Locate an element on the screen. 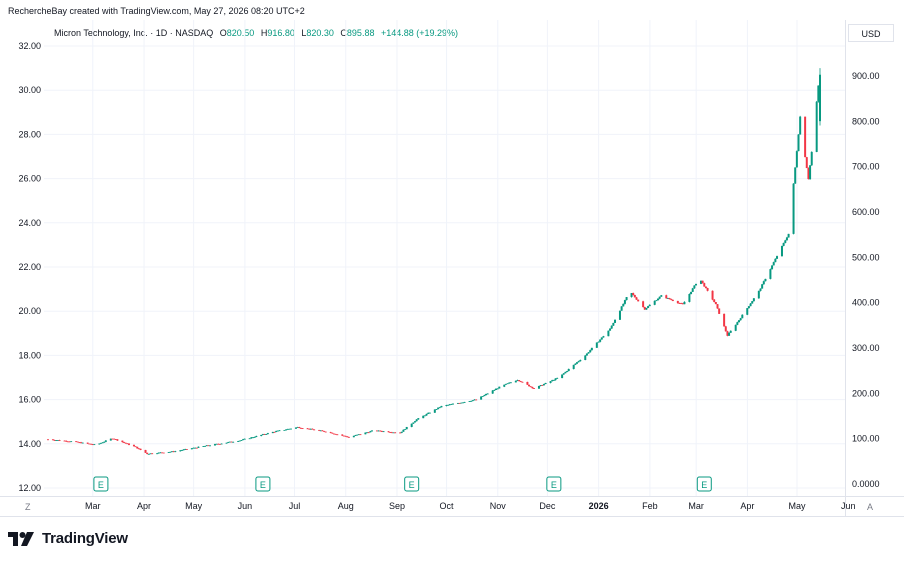 This screenshot has width=904, height=562. earnings-marker-label: E is located at coordinates (554, 485).